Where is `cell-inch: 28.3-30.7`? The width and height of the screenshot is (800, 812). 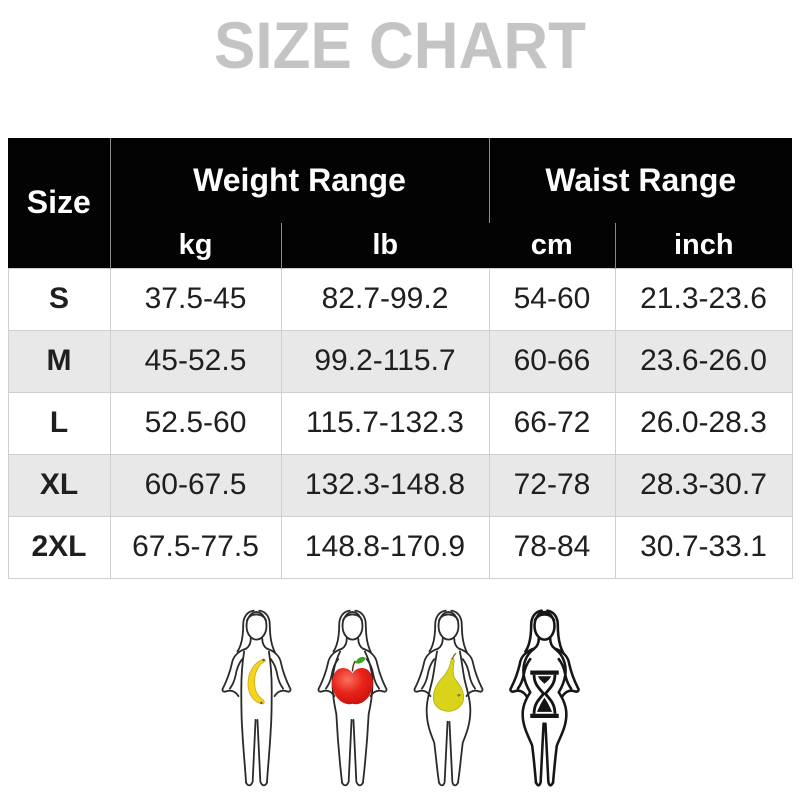
cell-inch: 28.3-30.7 is located at coordinates (703, 485).